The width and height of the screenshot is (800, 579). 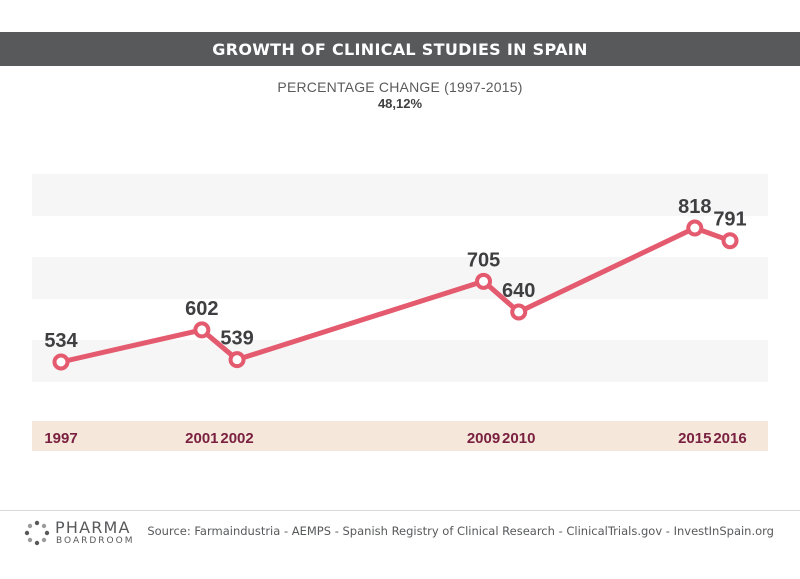 What do you see at coordinates (201, 438) in the screenshot?
I see `x-tick-label: 2001` at bounding box center [201, 438].